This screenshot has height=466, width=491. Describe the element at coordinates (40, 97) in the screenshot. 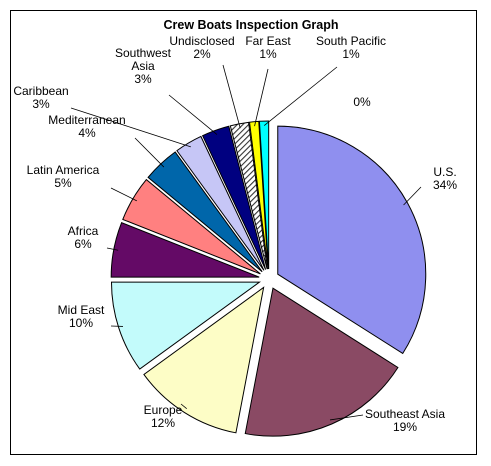

I see `slice-label: Caribbean 3%` at that location.